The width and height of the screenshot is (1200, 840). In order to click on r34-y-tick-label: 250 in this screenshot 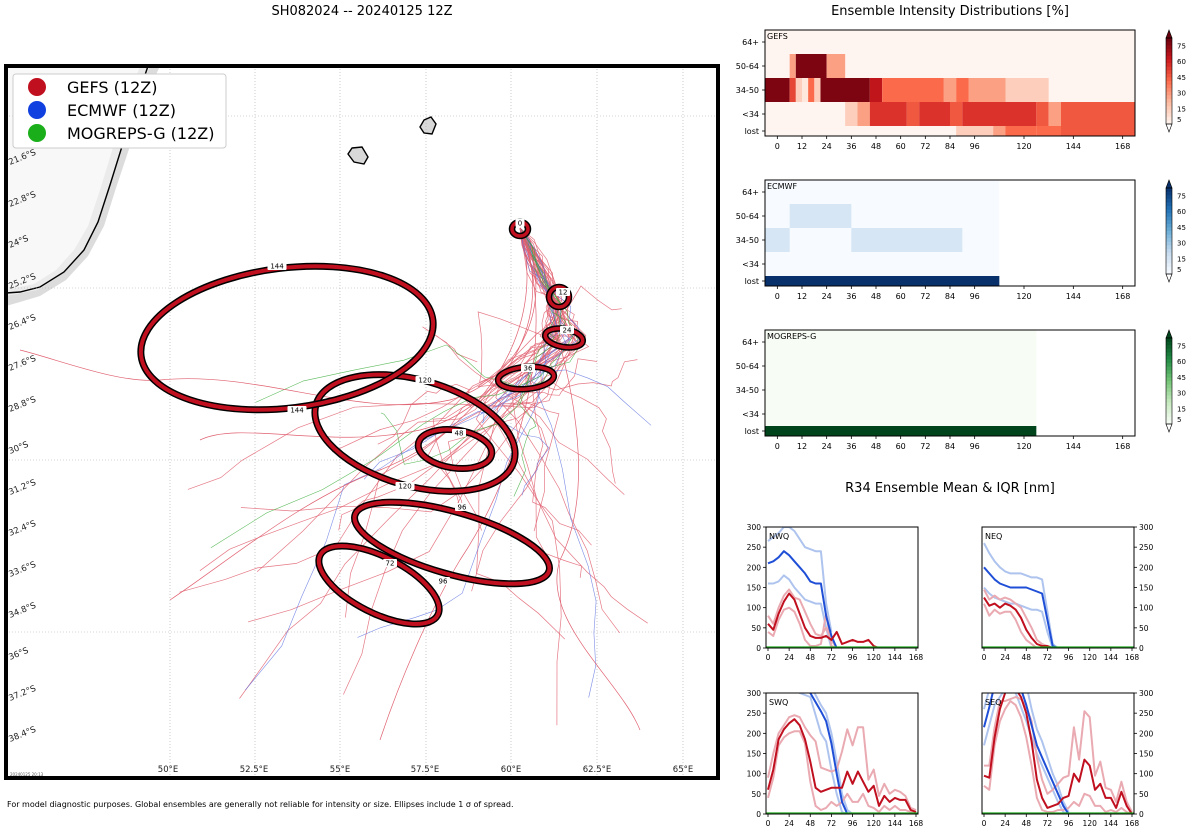, I will do `click(754, 547)`.